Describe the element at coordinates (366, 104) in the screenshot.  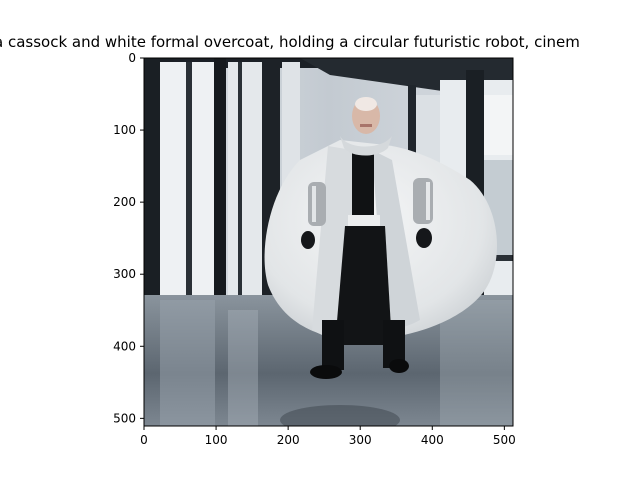
I see `head-highlight` at that location.